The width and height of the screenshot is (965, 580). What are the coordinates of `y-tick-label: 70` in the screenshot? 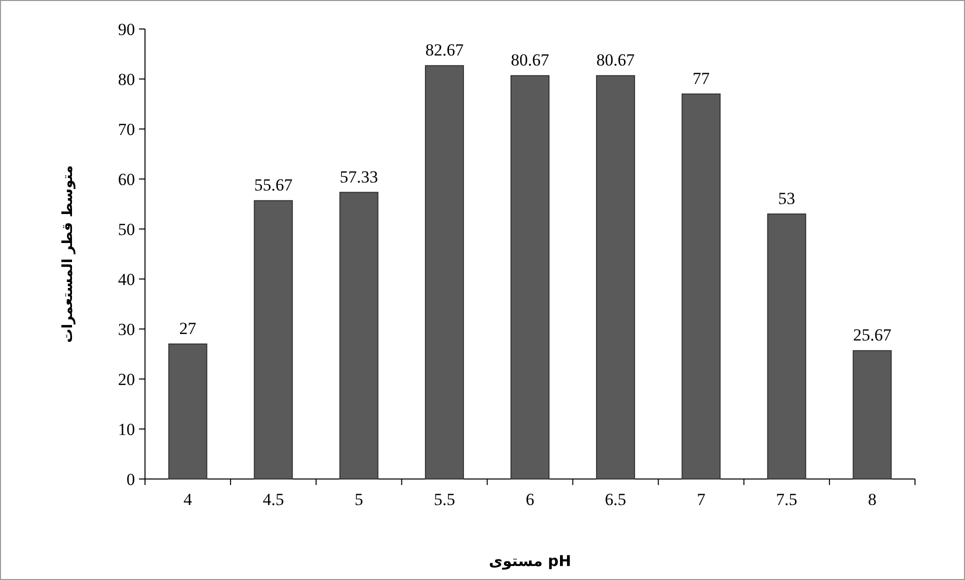 It's located at (126, 129).